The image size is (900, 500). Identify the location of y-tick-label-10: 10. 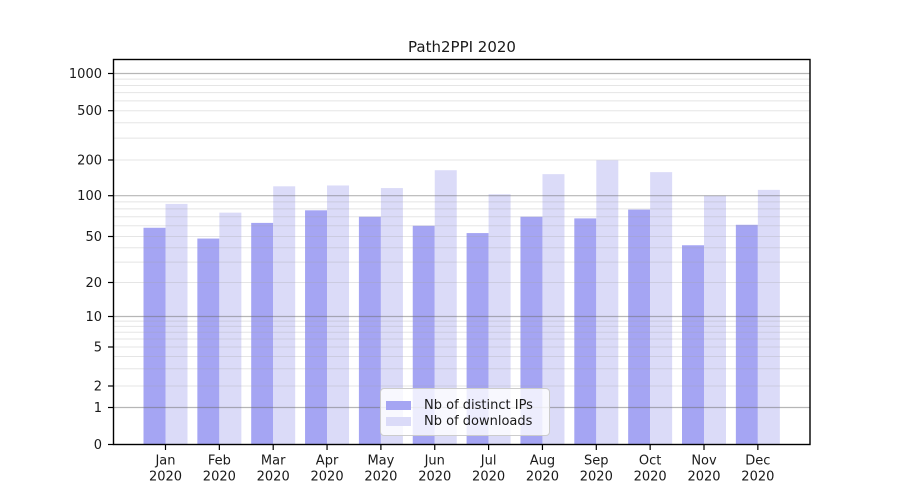
(93, 317).